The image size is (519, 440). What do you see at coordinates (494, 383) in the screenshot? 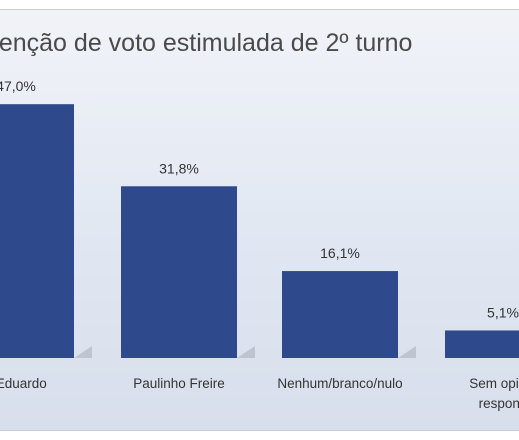
I see `category-label-3-0: Sem opiniã` at bounding box center [494, 383].